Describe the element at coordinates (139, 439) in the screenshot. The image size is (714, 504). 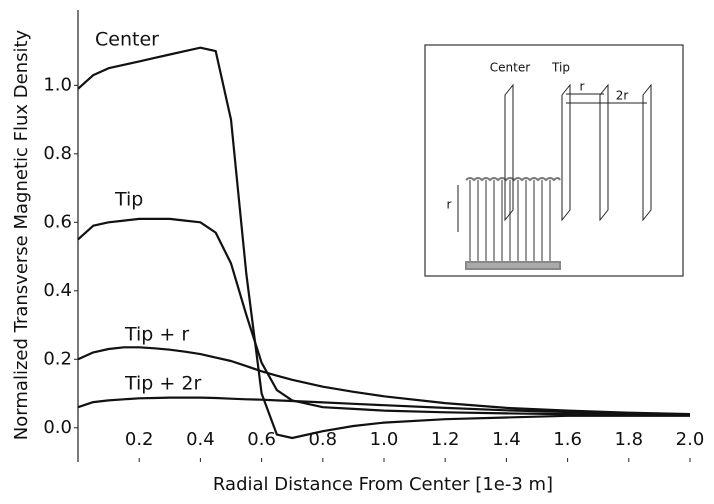
I see `x-tick-label: 0.2` at that location.